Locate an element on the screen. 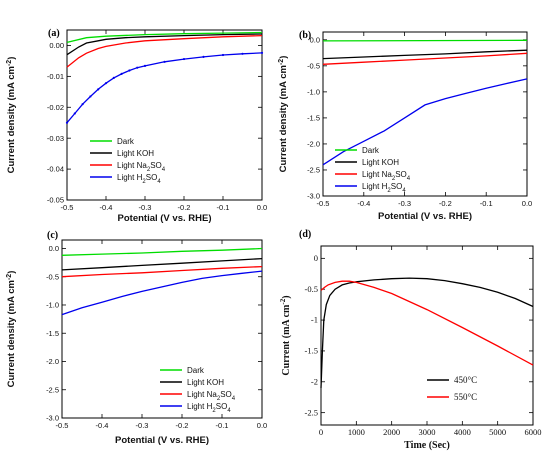 This screenshot has height=460, width=550. y-tick-label: -0.01 is located at coordinates (55, 76).